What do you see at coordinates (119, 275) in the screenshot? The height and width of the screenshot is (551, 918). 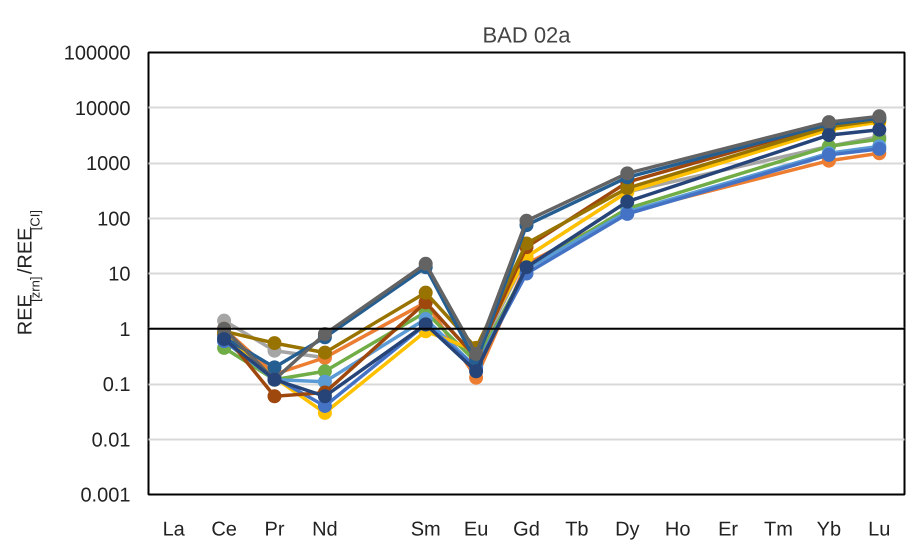 I see `y-tick-label: 10` at bounding box center [119, 275].